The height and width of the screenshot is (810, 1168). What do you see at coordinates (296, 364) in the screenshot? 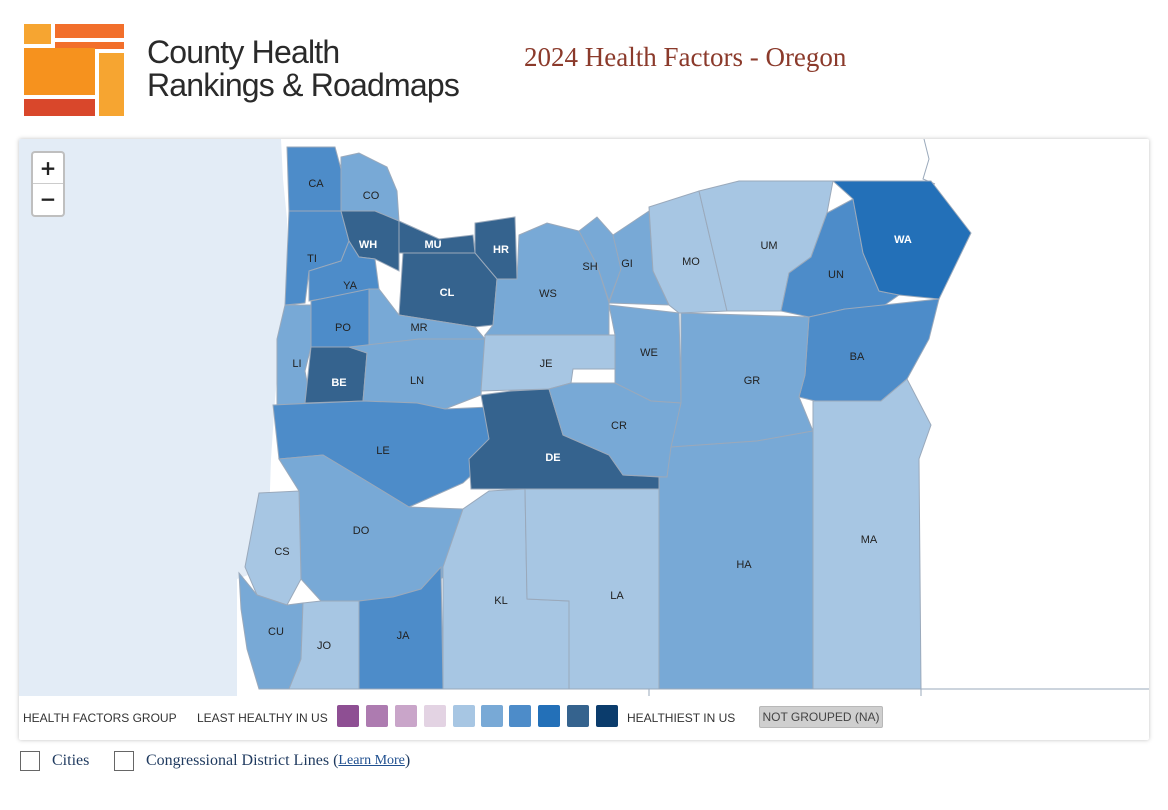
I see `label-LI: LI` at bounding box center [296, 364].